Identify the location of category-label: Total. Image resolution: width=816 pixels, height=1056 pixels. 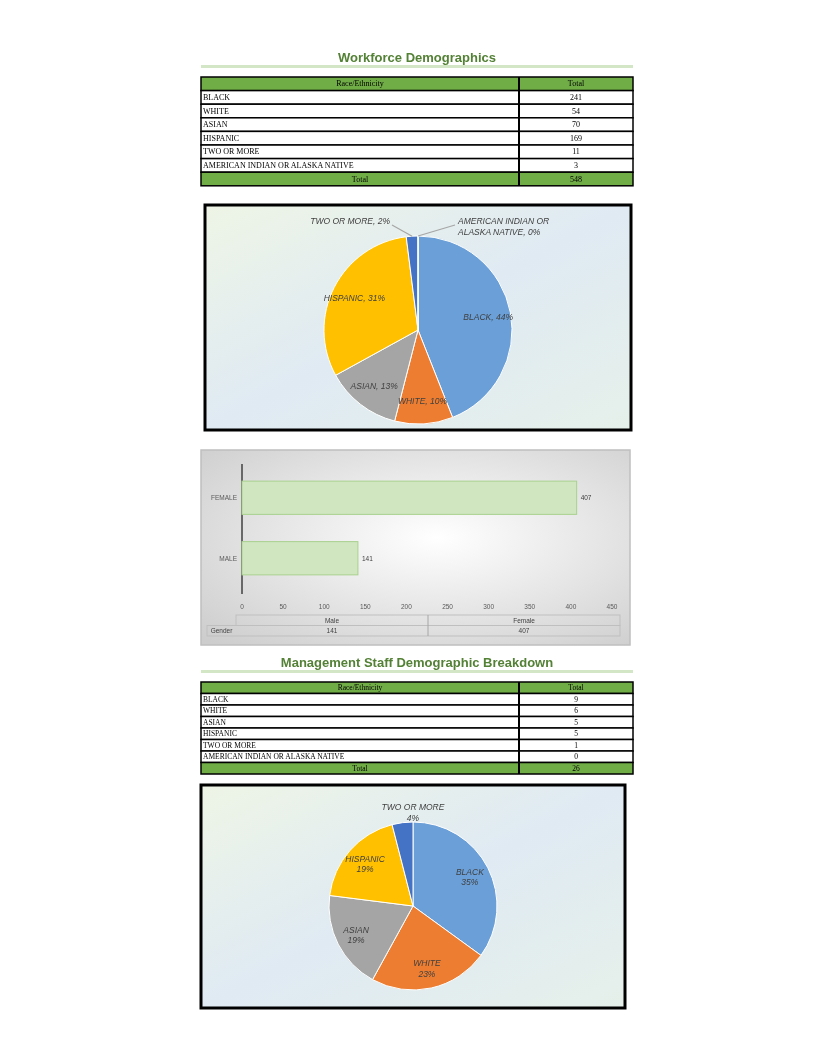
(360, 179).